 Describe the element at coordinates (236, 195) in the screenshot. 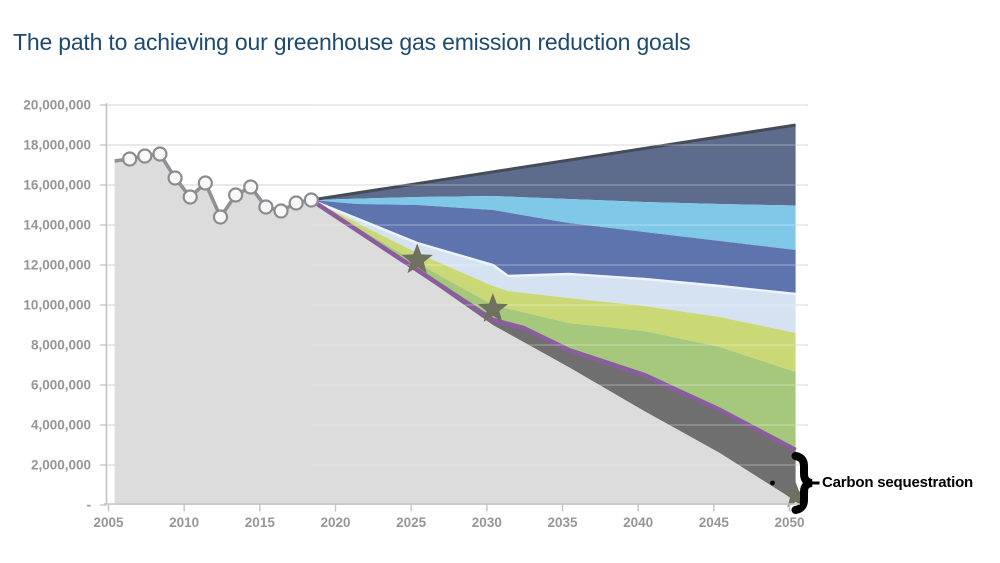

I see `historical-marker-2013` at that location.